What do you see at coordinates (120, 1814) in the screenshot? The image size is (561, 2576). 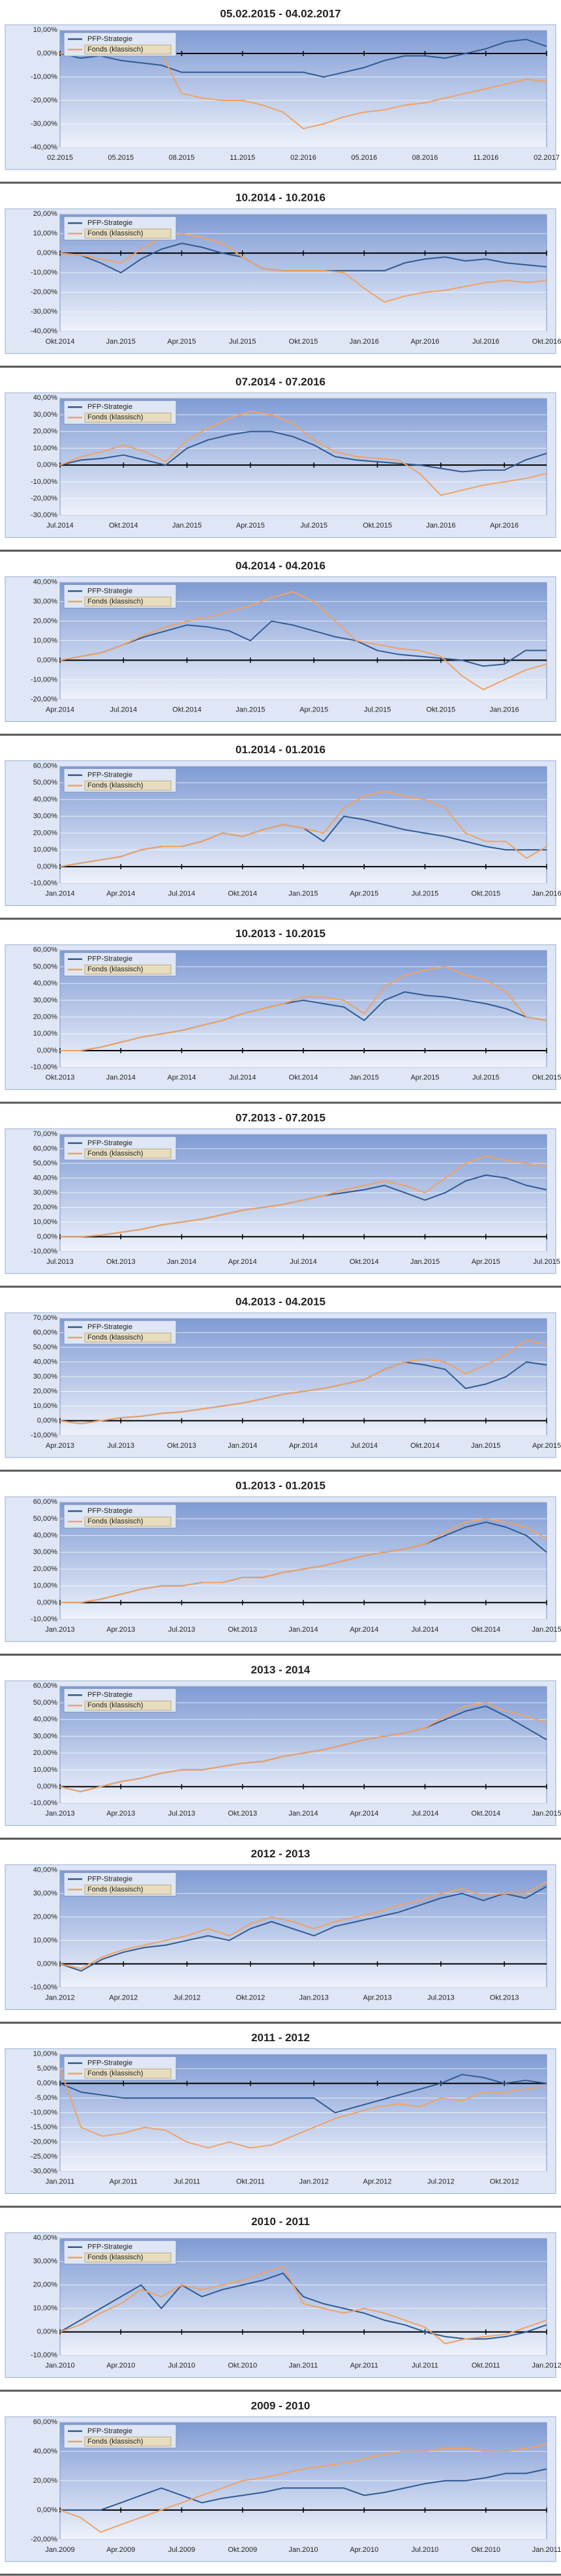 I see `x-tick-label: Apr.2013` at bounding box center [120, 1814].